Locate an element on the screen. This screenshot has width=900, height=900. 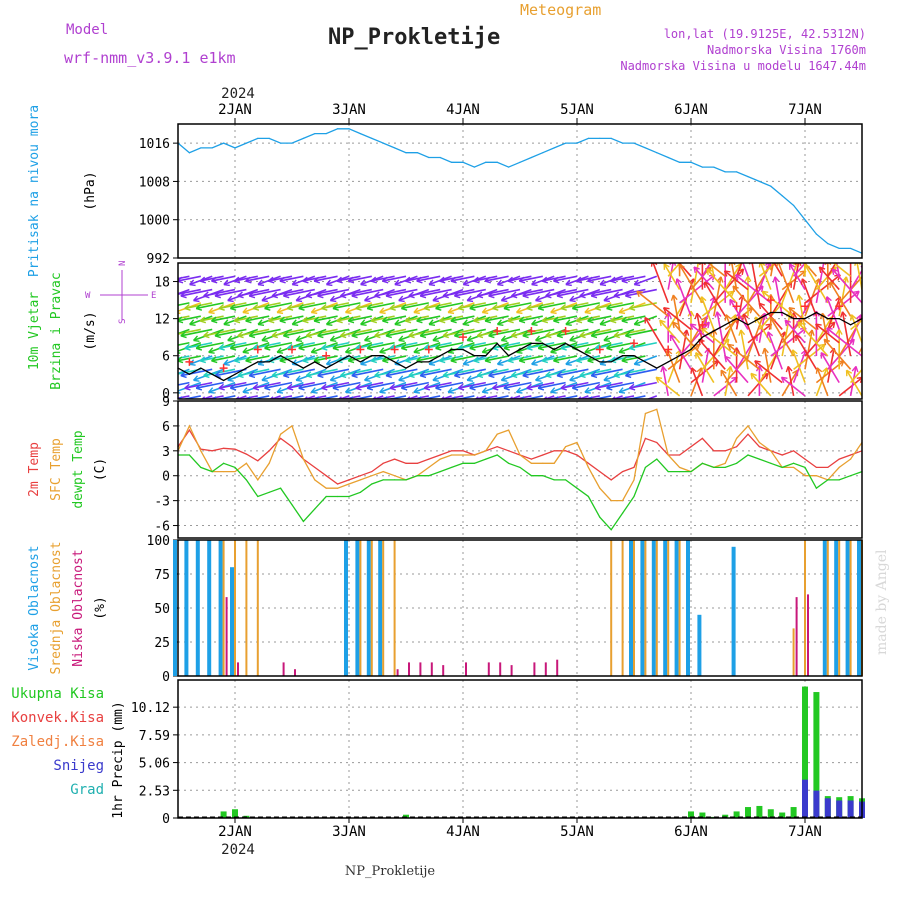
clouds-ytick-label: 50 is located at coordinates (162, 609).